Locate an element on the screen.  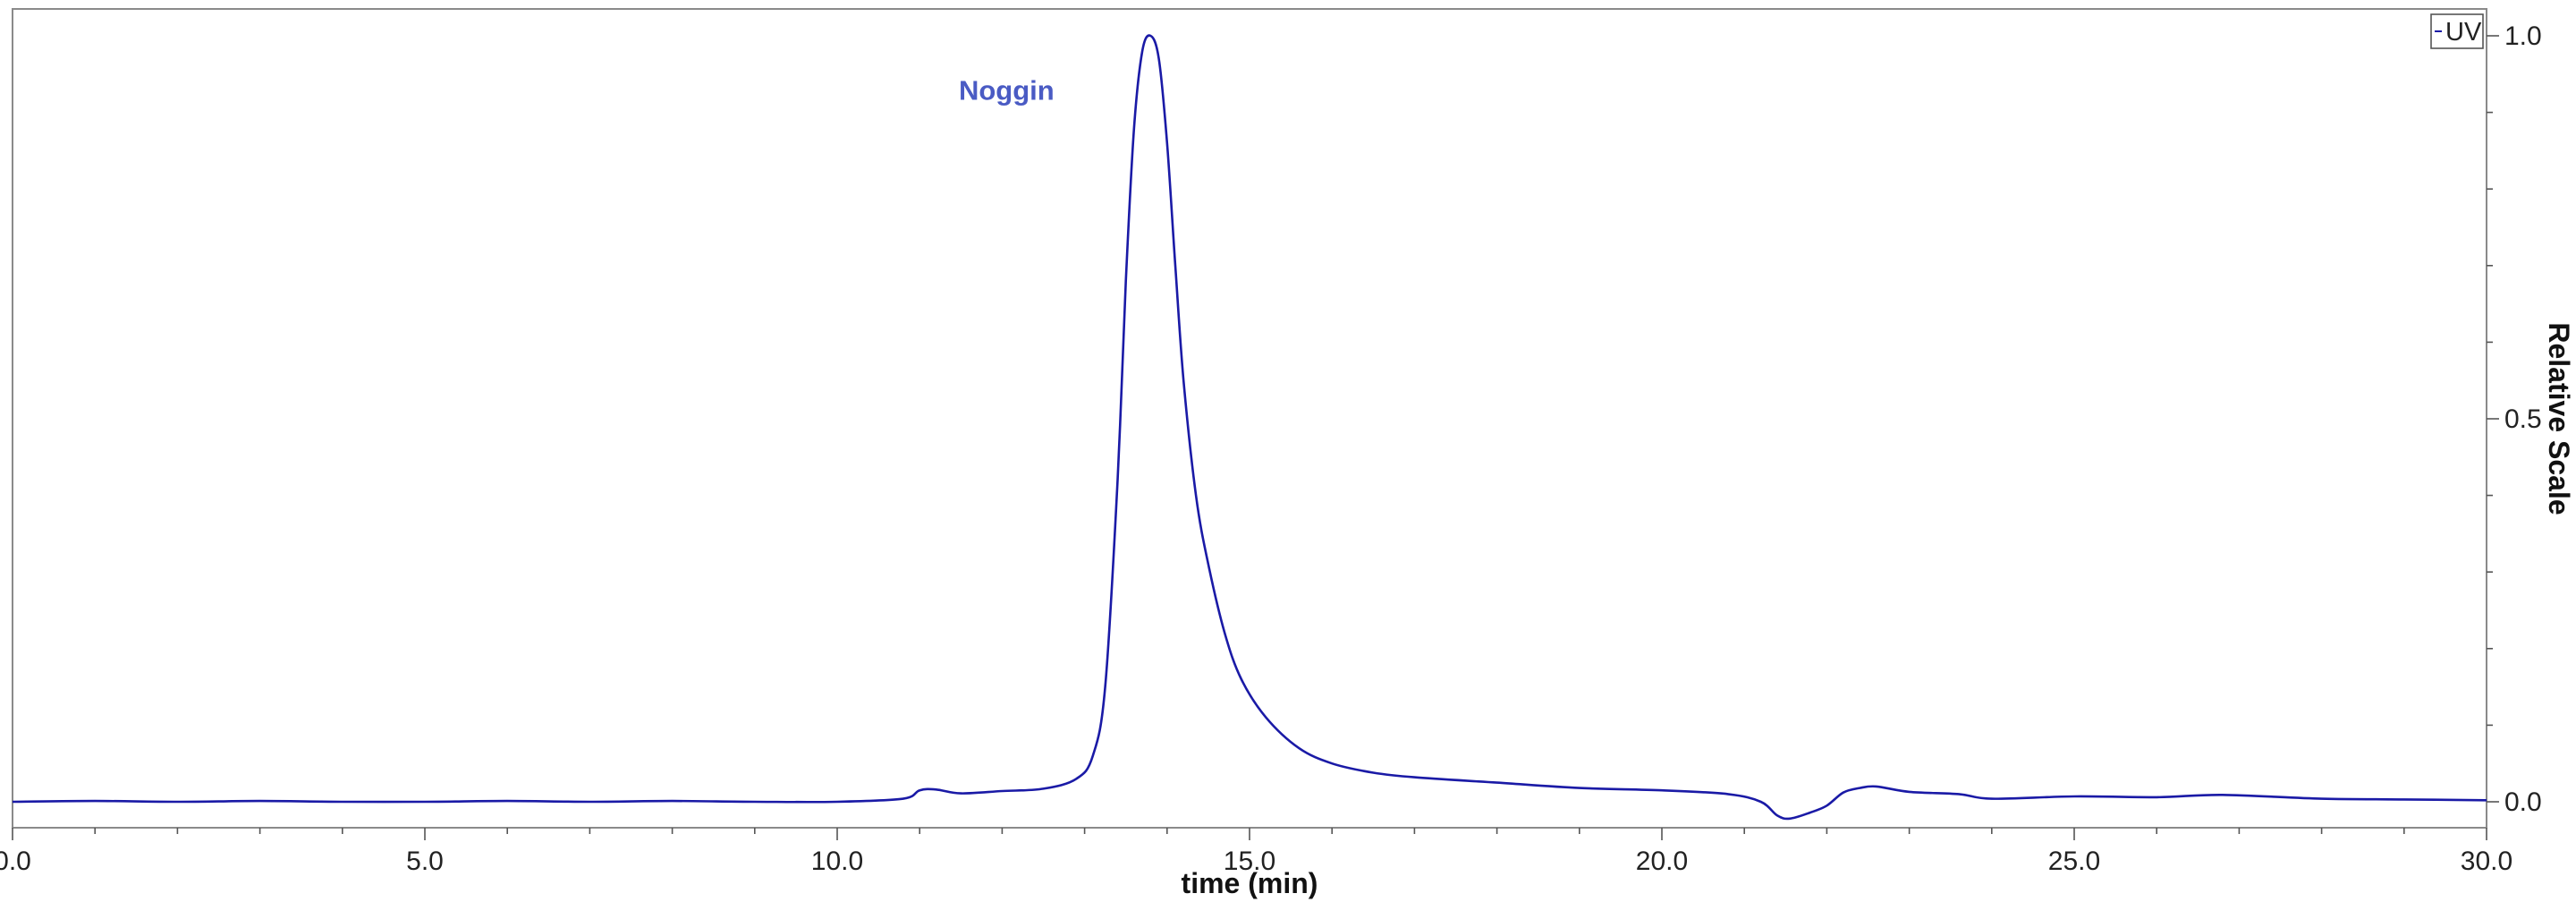
y-tick-label: 1.0 is located at coordinates (2523, 36).